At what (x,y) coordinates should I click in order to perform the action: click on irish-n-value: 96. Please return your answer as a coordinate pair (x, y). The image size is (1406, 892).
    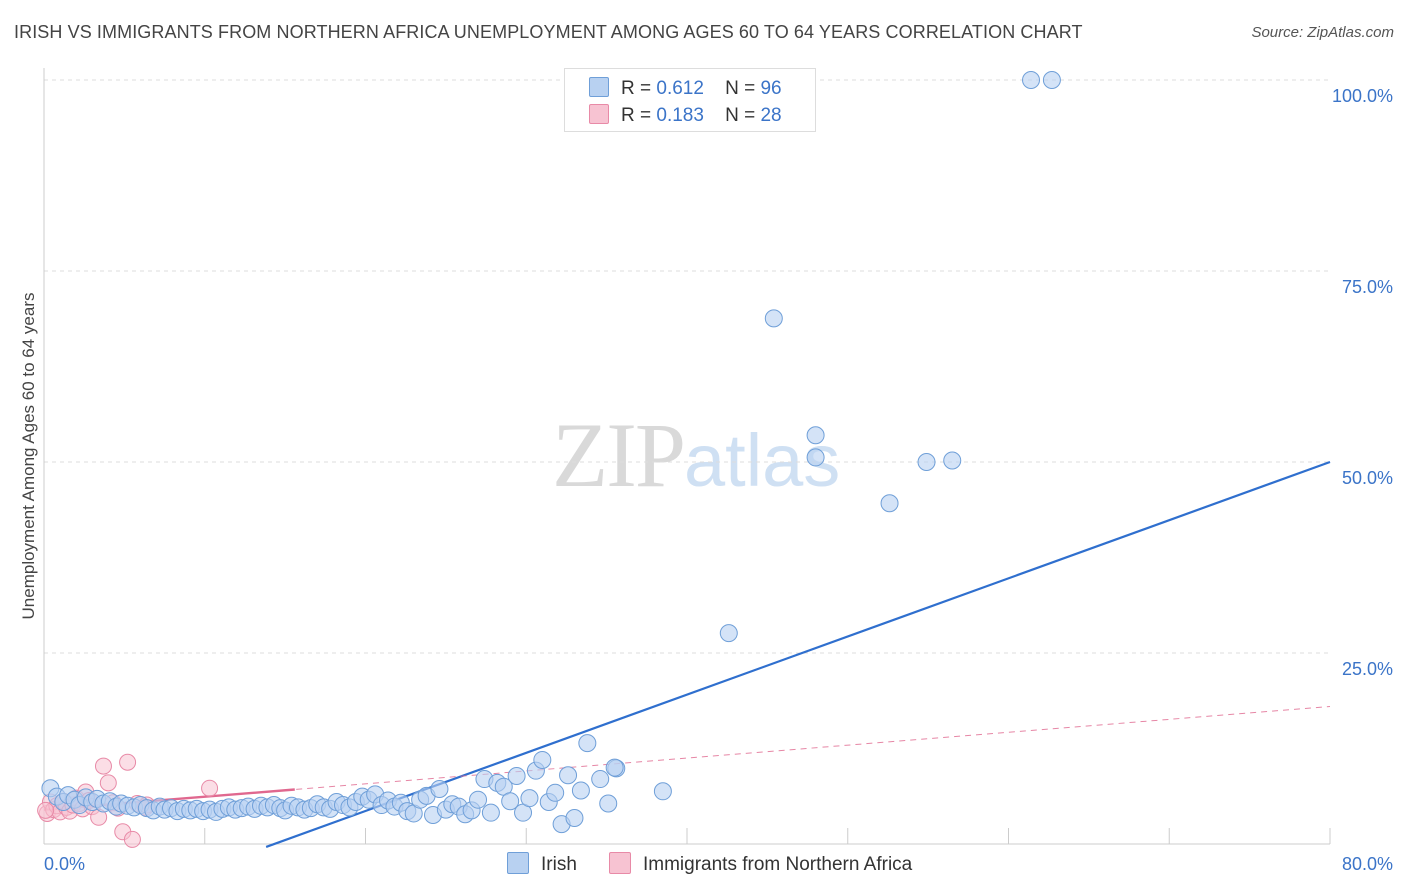
    Looking at the image, I should click on (771, 88).